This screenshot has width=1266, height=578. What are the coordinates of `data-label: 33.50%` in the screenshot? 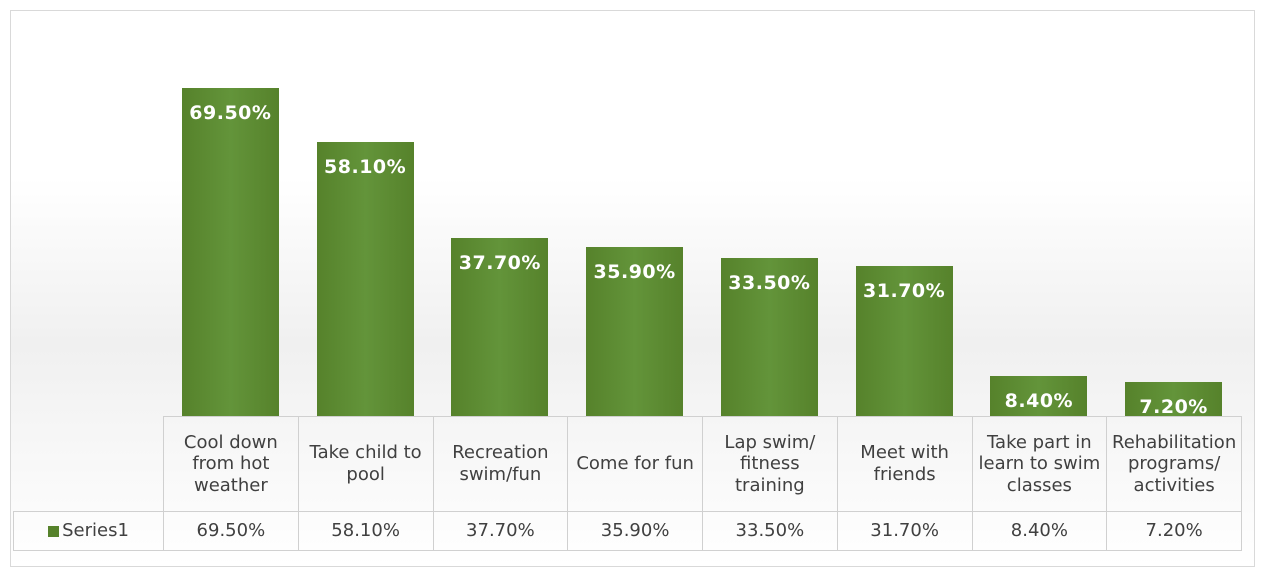 It's located at (769, 282).